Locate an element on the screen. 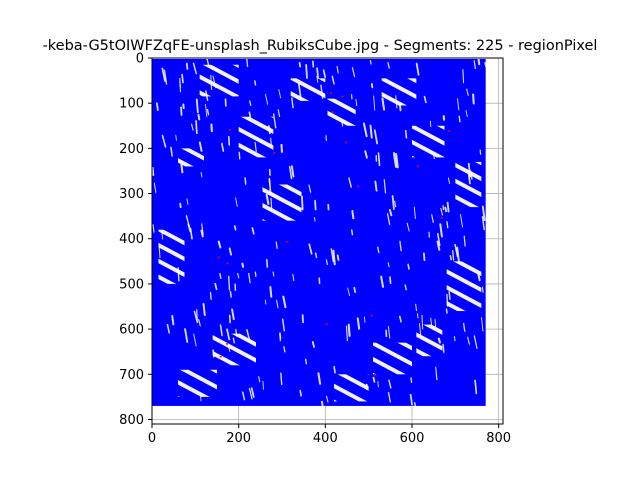 The height and width of the screenshot is (480, 640). y-axis: 0 100 200 300 400 500 600 700 800 is located at coordinates (135, 240).